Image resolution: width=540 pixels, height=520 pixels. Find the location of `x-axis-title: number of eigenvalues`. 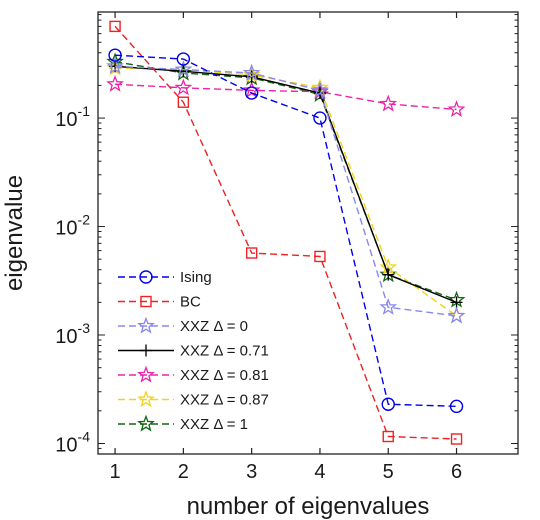

x-axis-title: number of eigenvalues is located at coordinates (308, 506).